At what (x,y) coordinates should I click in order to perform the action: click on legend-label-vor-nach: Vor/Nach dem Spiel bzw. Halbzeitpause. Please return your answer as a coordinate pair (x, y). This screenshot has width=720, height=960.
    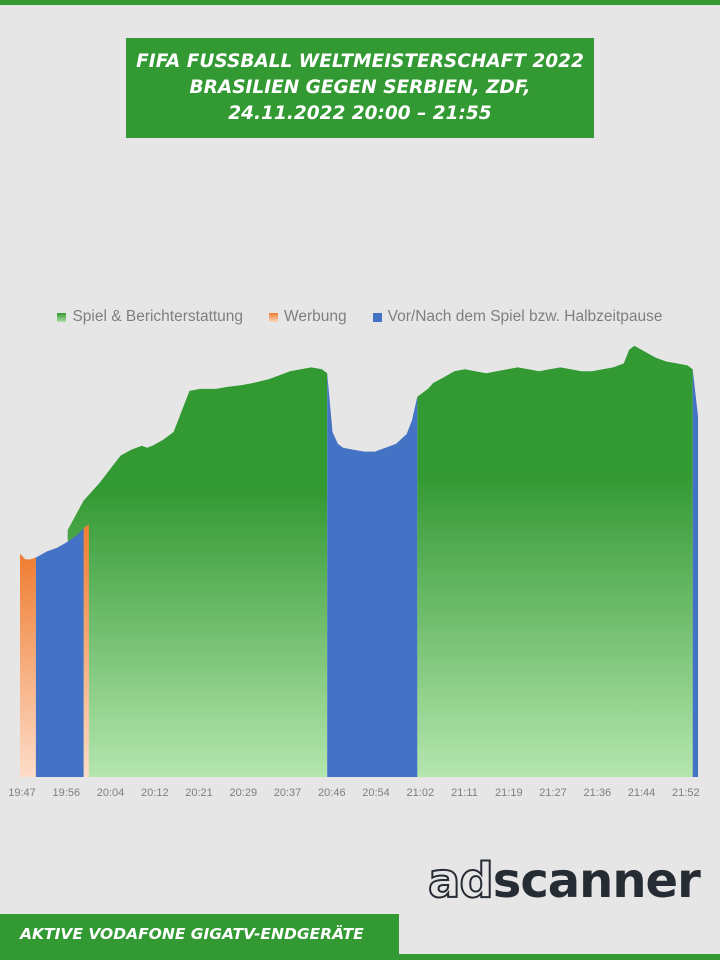
    Looking at the image, I should click on (525, 316).